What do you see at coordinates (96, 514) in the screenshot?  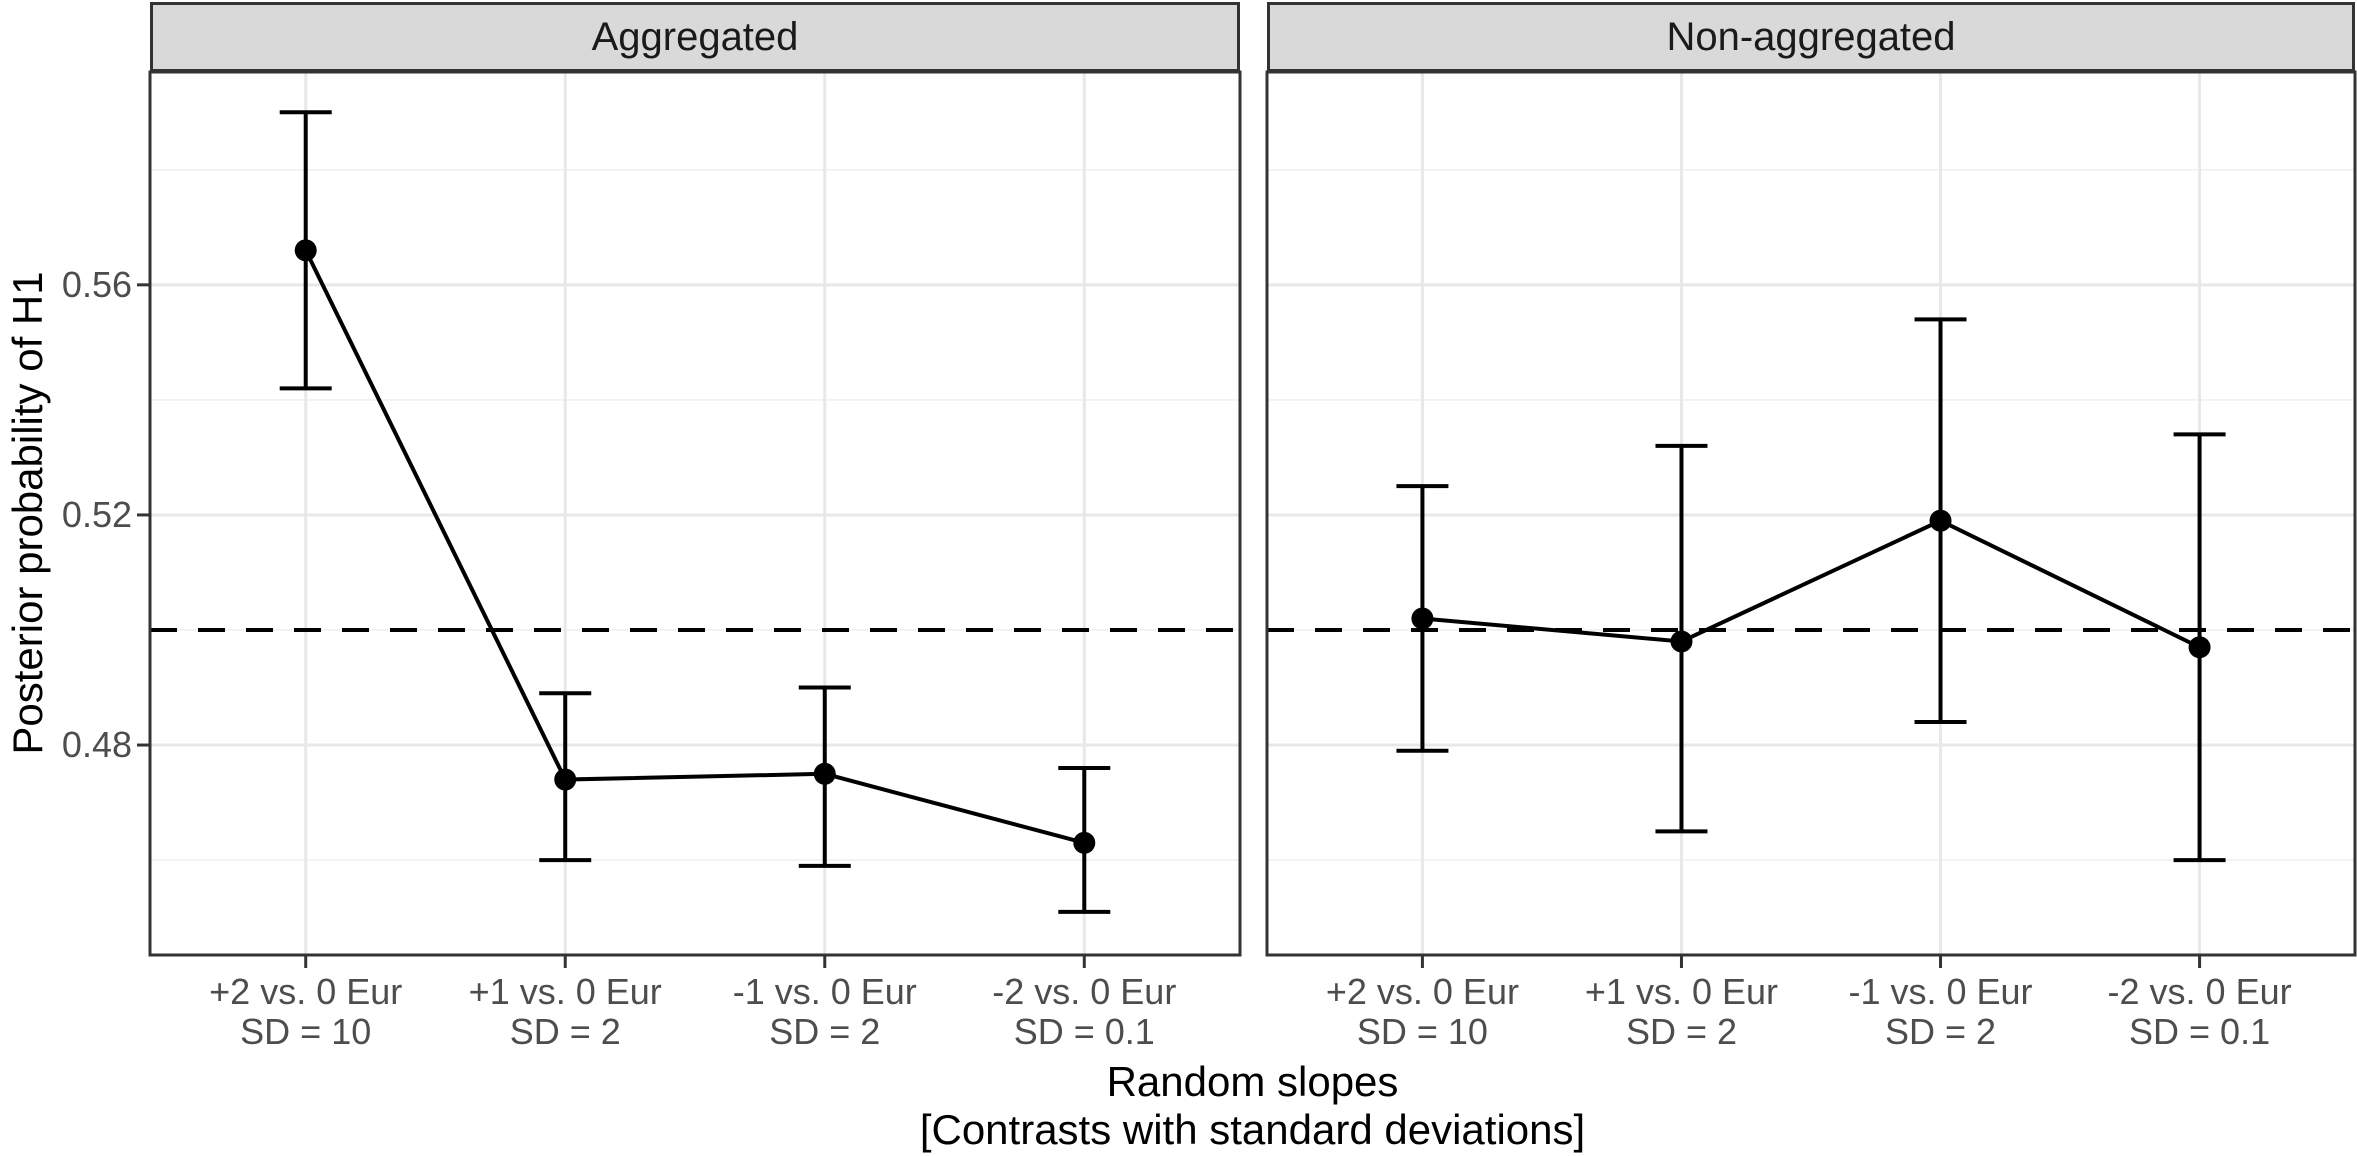 I see `y-tick-label: 0.52` at bounding box center [96, 514].